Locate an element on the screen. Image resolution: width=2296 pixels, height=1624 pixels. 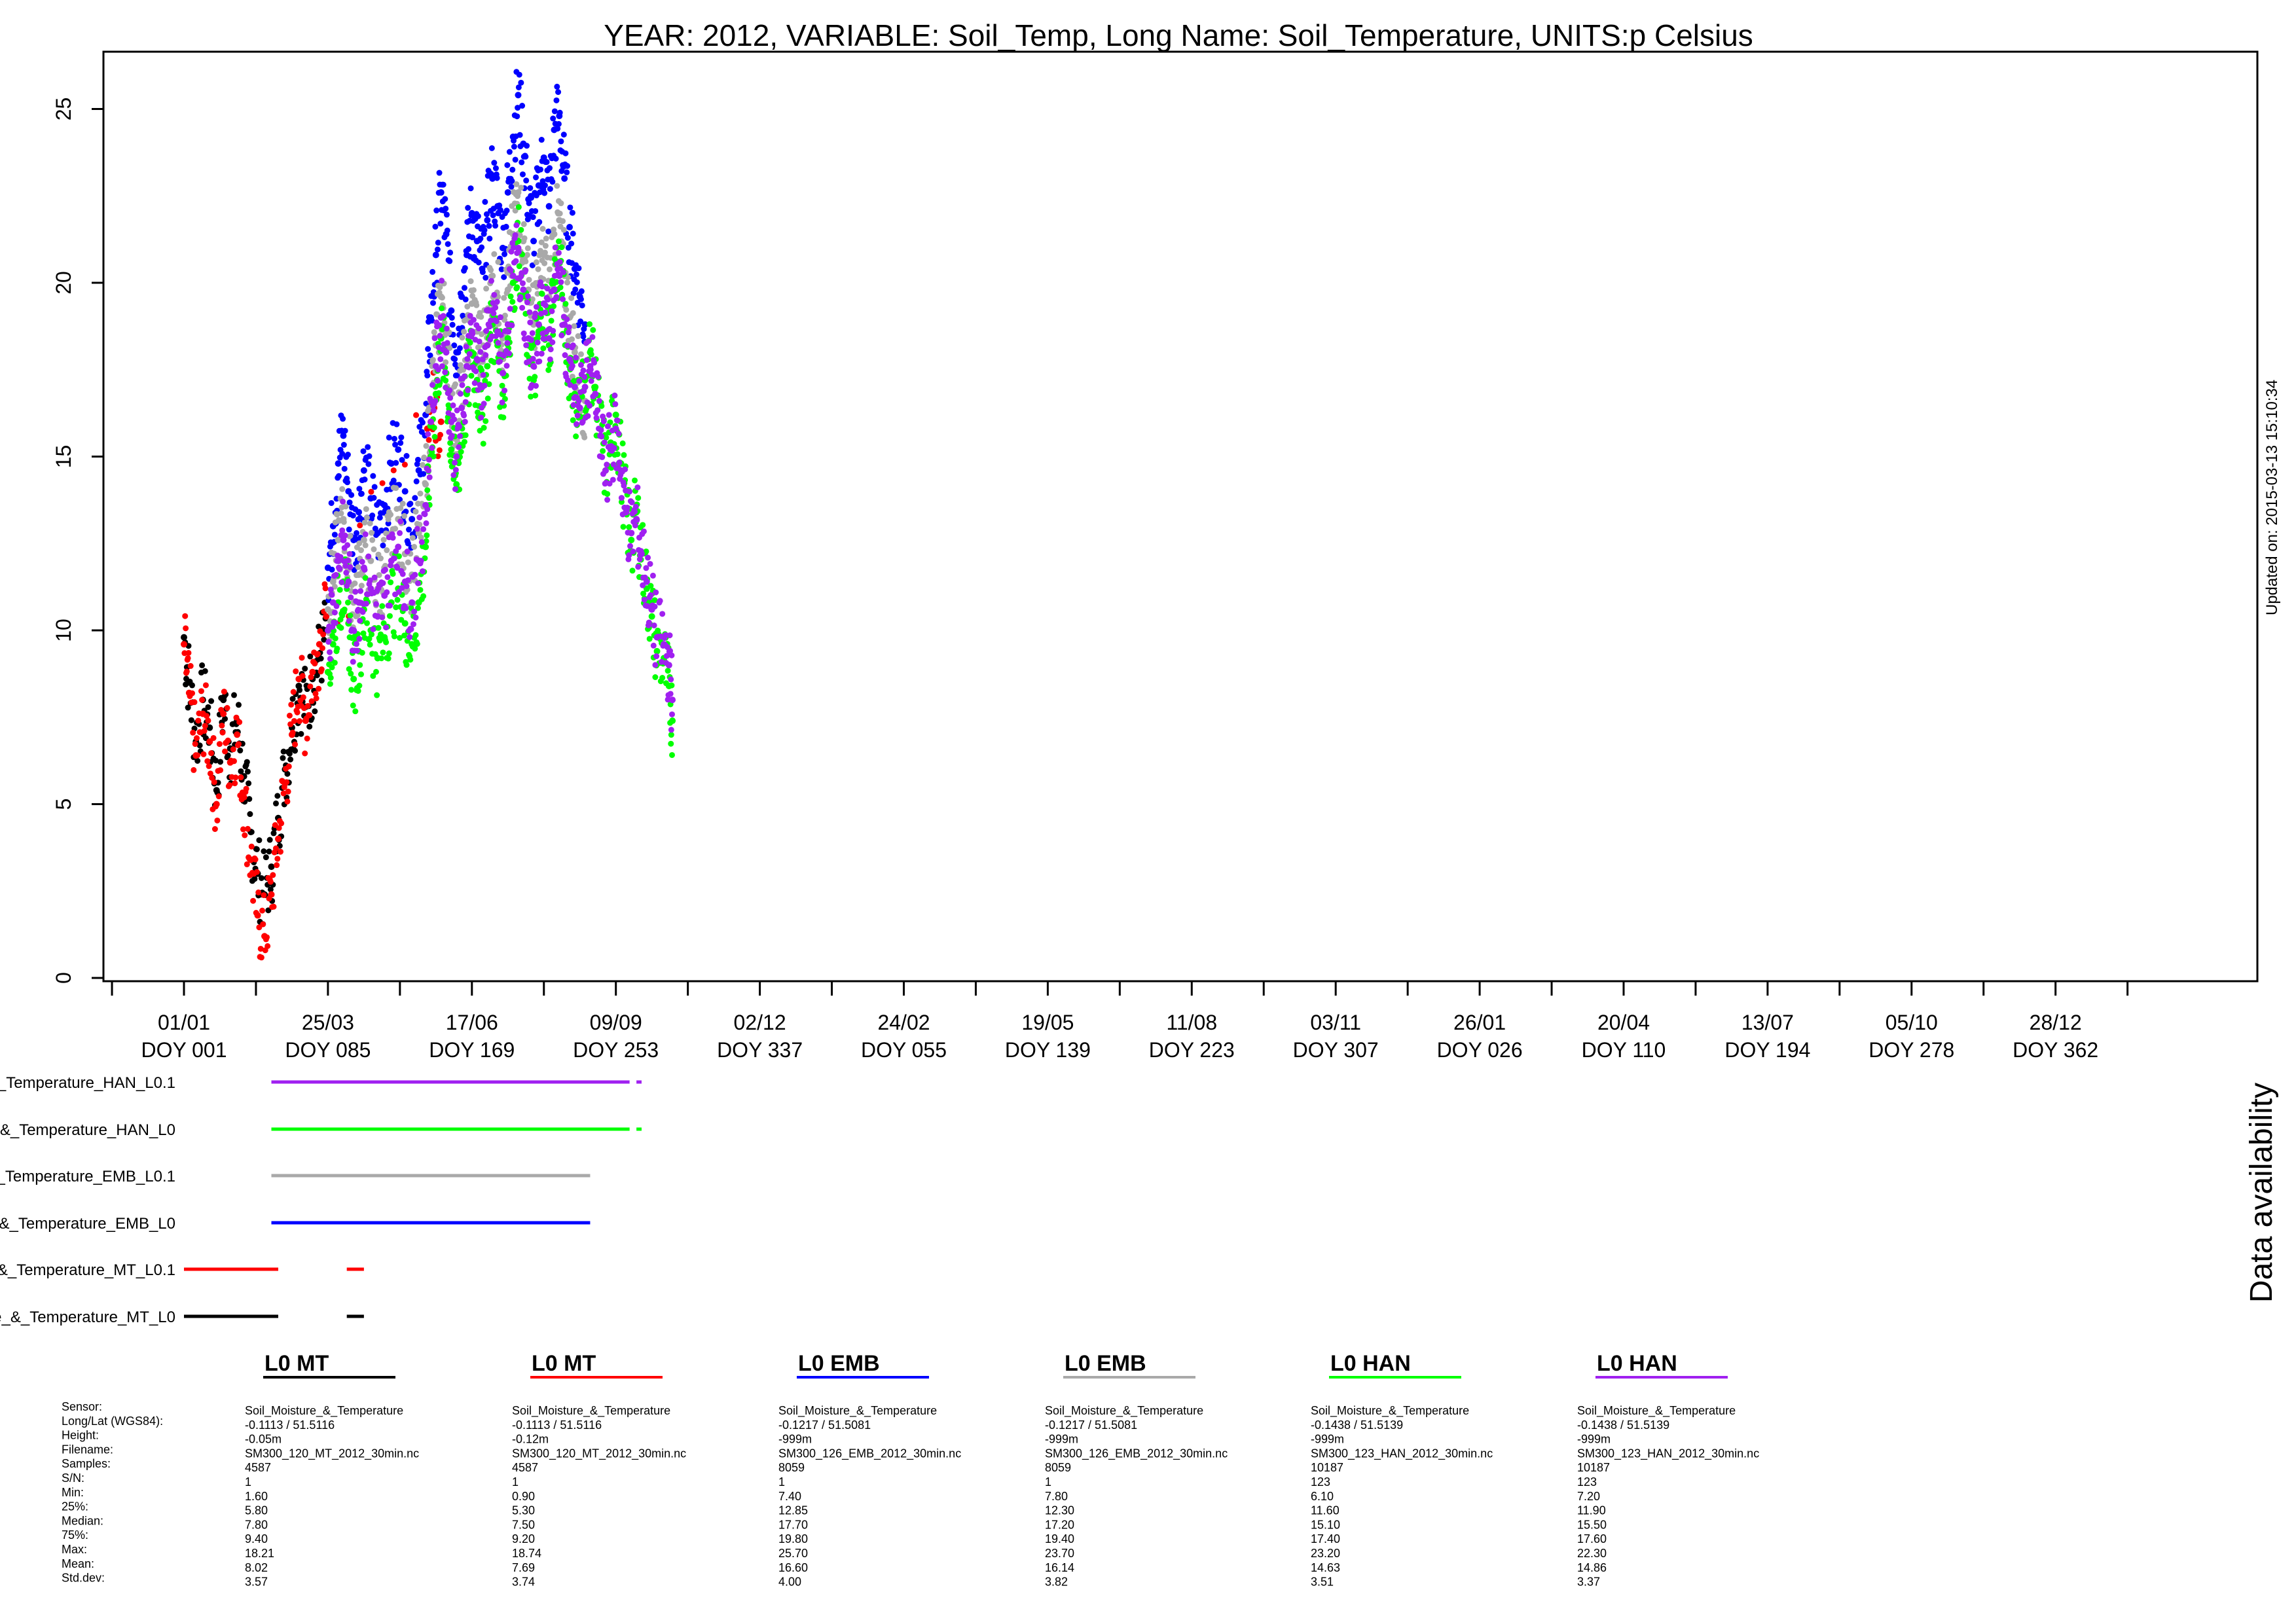
data-series-layer is located at coordinates (428, 515).